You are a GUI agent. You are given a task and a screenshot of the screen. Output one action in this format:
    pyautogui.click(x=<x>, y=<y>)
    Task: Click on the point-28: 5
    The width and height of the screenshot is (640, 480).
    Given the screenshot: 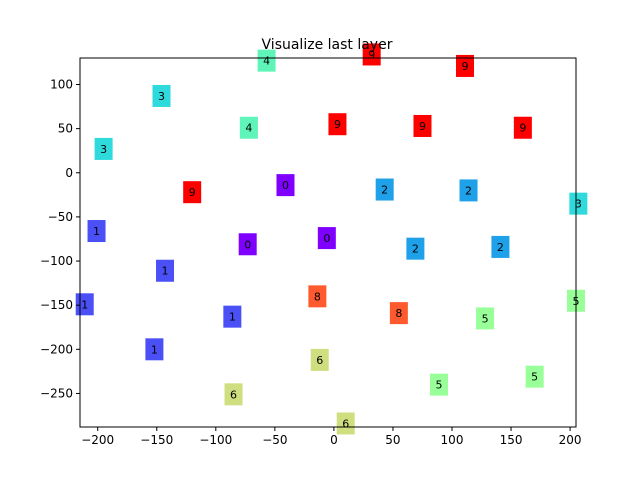 What is the action you would take?
    pyautogui.click(x=439, y=384)
    